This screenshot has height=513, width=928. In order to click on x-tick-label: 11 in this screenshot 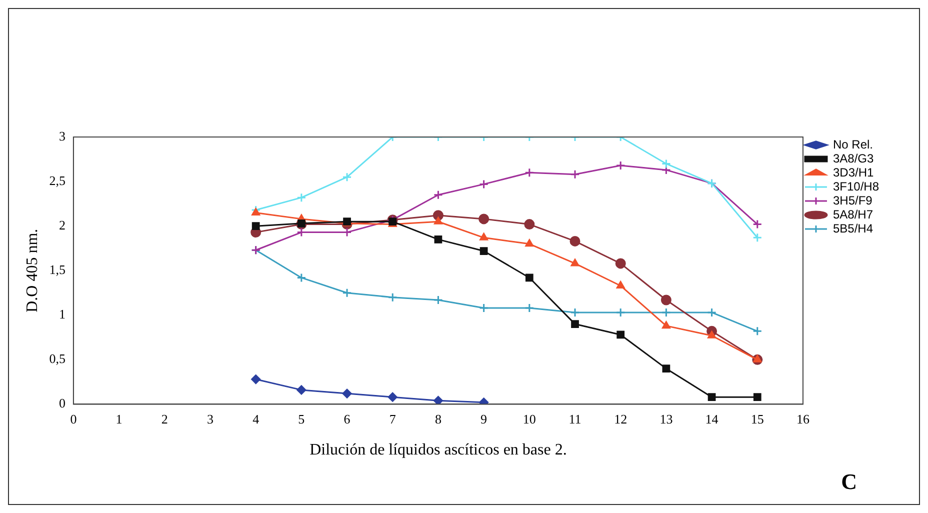, I will do `click(575, 418)`.